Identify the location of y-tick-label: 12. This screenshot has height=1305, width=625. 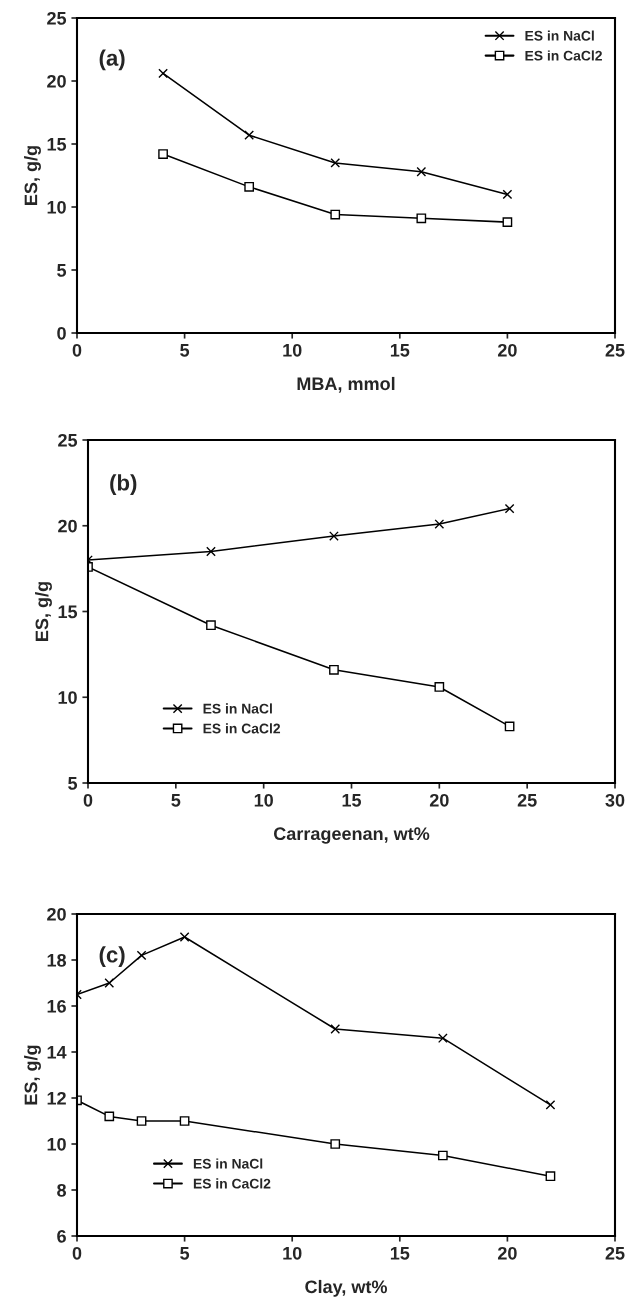
(56, 1098).